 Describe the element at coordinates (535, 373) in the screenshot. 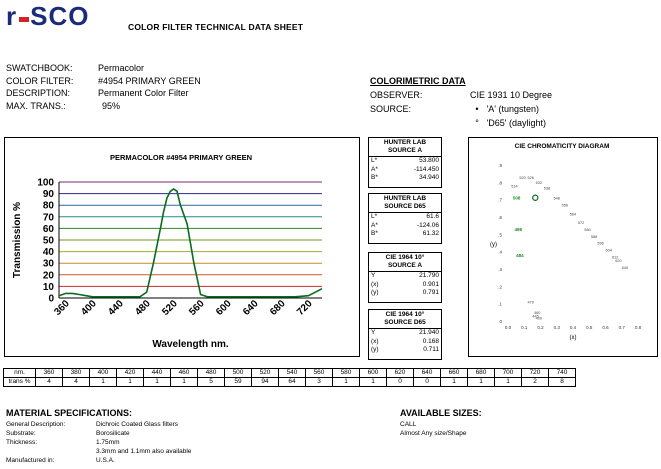

I see `table-cell-nm: 720` at that location.